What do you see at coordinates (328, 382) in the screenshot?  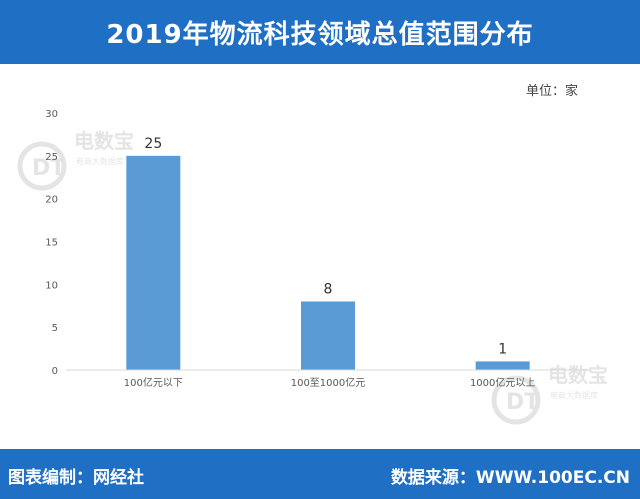 I see `x-tick-label: 100至1000亿元` at bounding box center [328, 382].